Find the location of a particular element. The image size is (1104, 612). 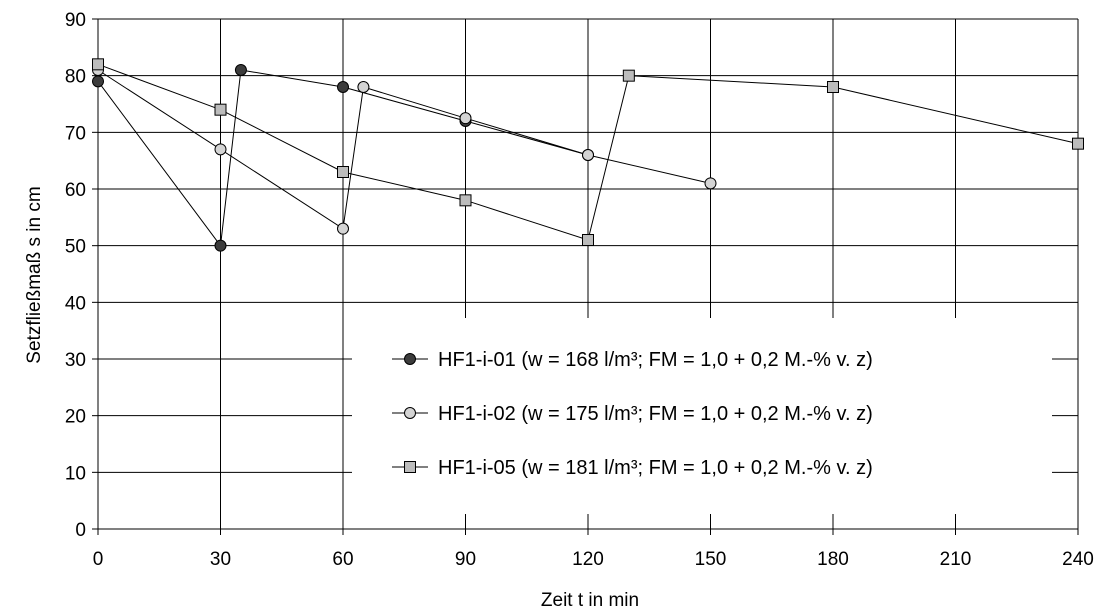

x-tick-label: 120 is located at coordinates (588, 559).